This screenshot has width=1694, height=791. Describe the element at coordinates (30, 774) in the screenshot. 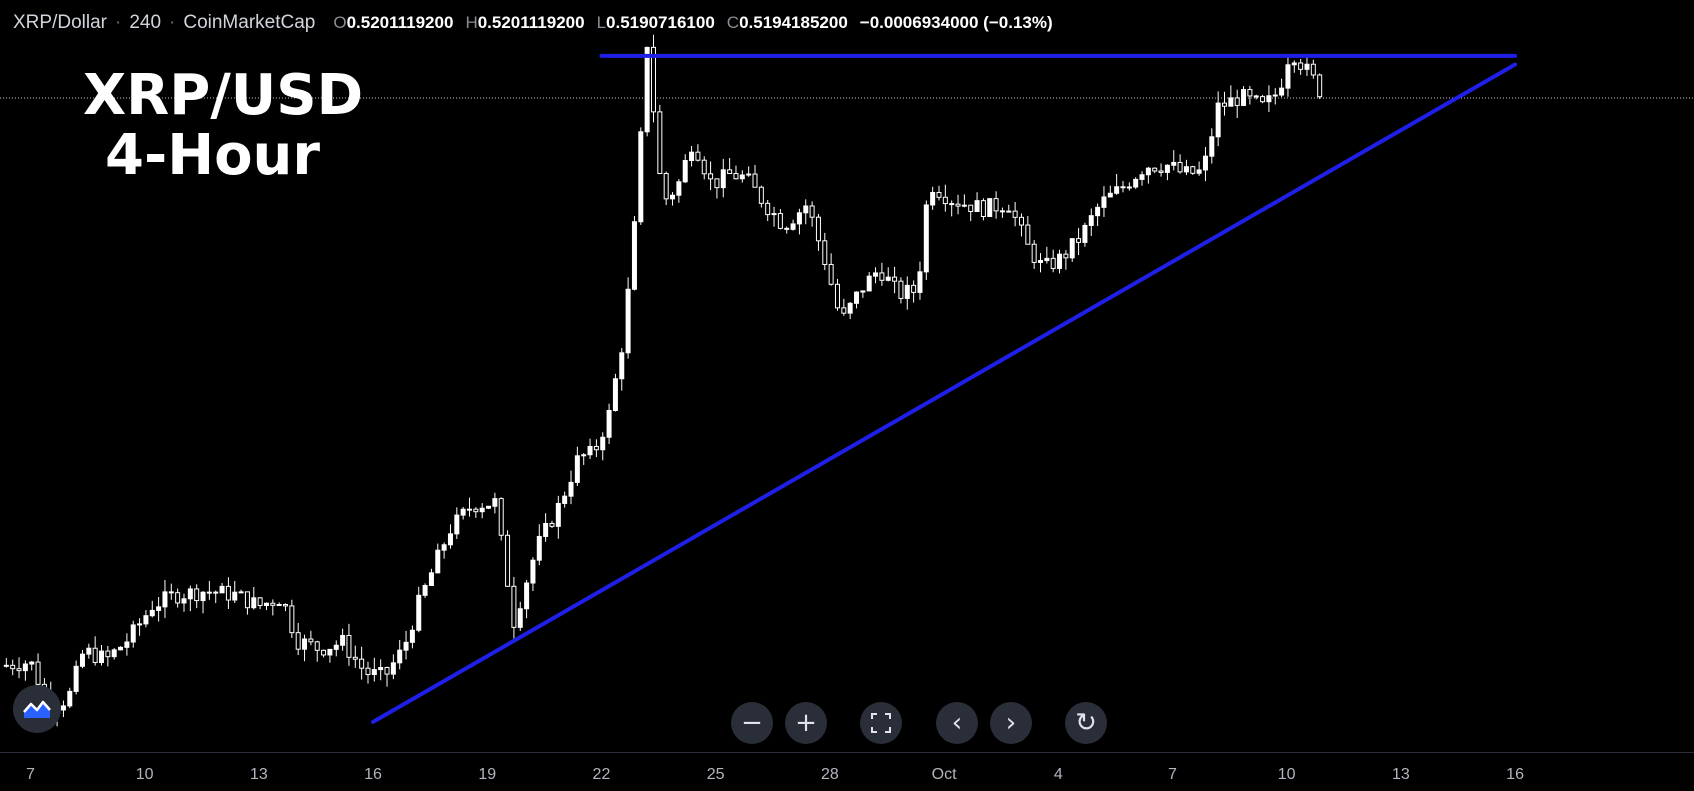

I see `x-tick-label: 7` at that location.